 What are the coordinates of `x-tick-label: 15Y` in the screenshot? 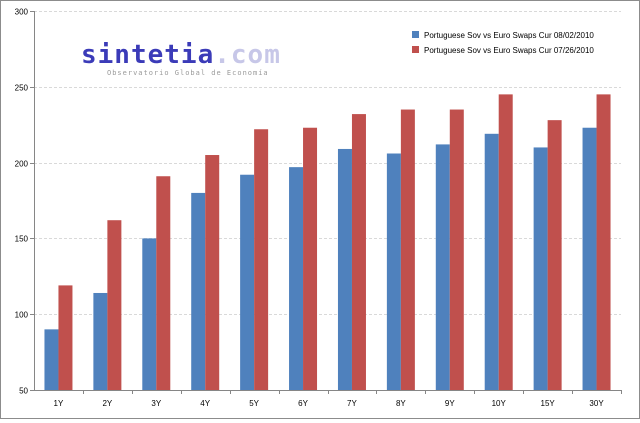 It's located at (548, 403).